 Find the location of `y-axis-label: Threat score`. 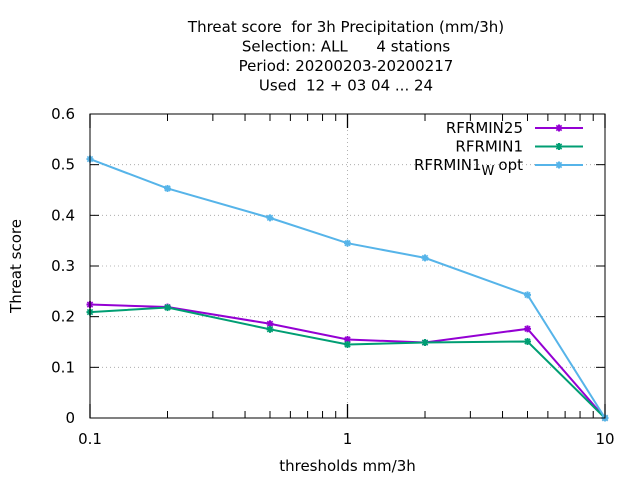

y-axis-label: Threat score is located at coordinates (16, 266).